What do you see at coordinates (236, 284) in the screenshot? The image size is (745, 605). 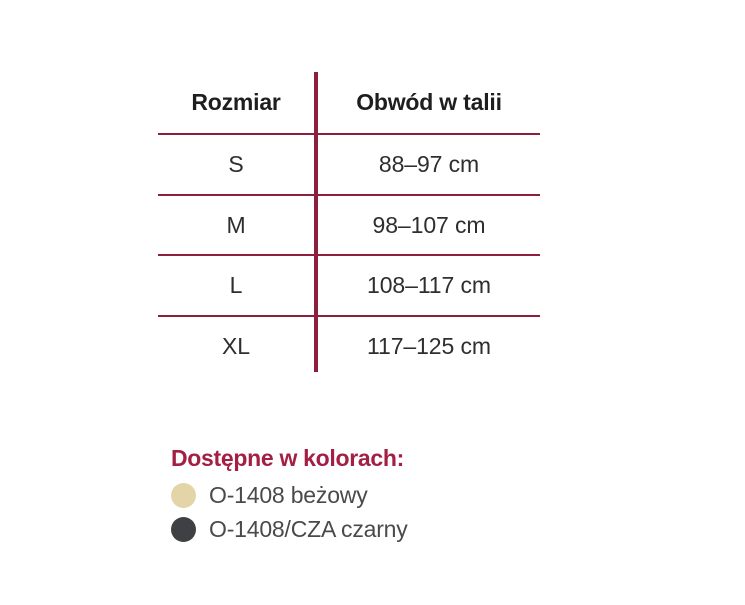 I see `cell-size: L` at bounding box center [236, 284].